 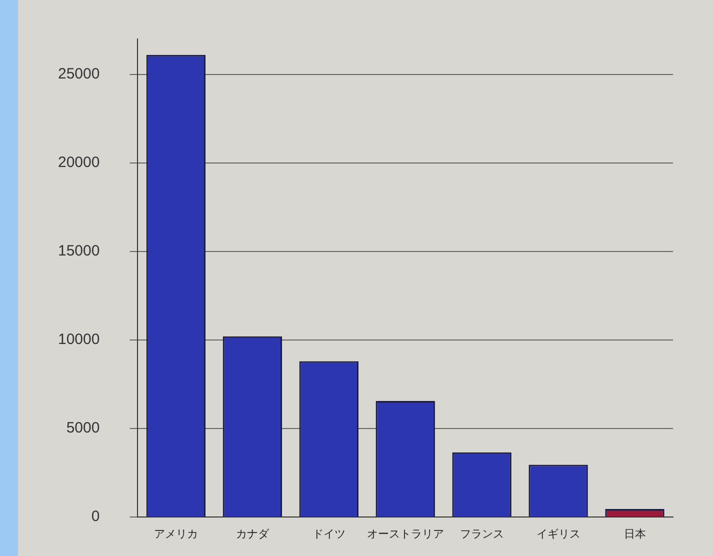 What do you see at coordinates (95, 517) in the screenshot?
I see `y-tick-label: 0` at bounding box center [95, 517].